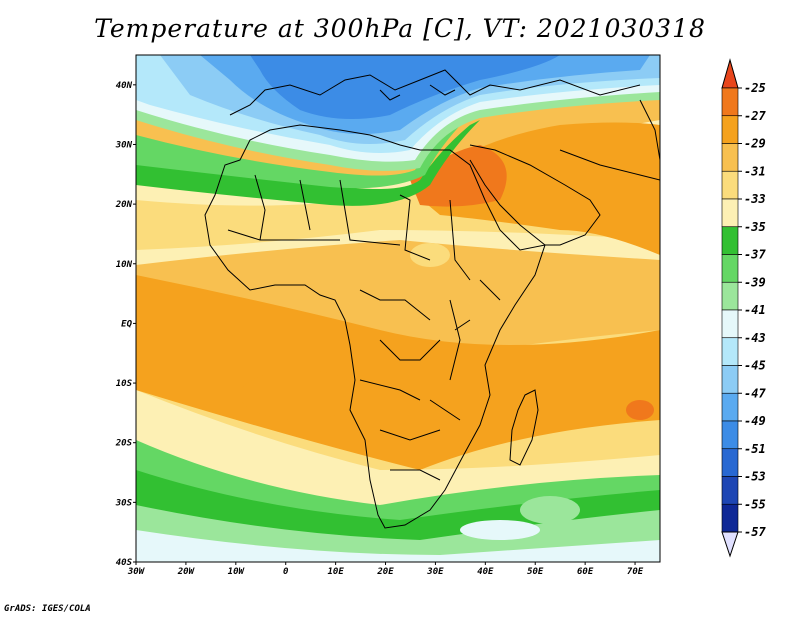 The image size is (800, 618). I want to click on colorbar-label: -37, so click(755, 255).